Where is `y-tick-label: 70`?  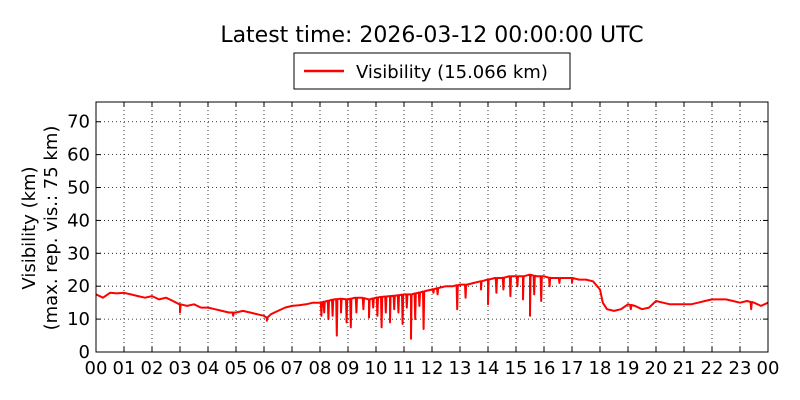
y-tick-label: 70 is located at coordinates (78, 122).